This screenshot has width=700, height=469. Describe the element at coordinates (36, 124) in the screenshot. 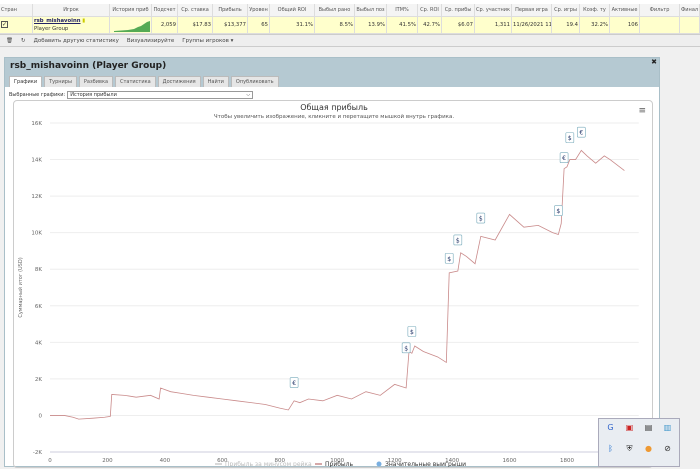

I see `y-tick-label: 16K` at that location.